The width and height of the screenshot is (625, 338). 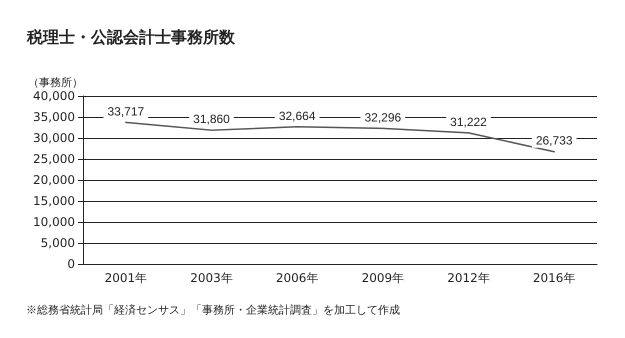 I want to click on x-tick-label: 2001年, so click(x=126, y=278).